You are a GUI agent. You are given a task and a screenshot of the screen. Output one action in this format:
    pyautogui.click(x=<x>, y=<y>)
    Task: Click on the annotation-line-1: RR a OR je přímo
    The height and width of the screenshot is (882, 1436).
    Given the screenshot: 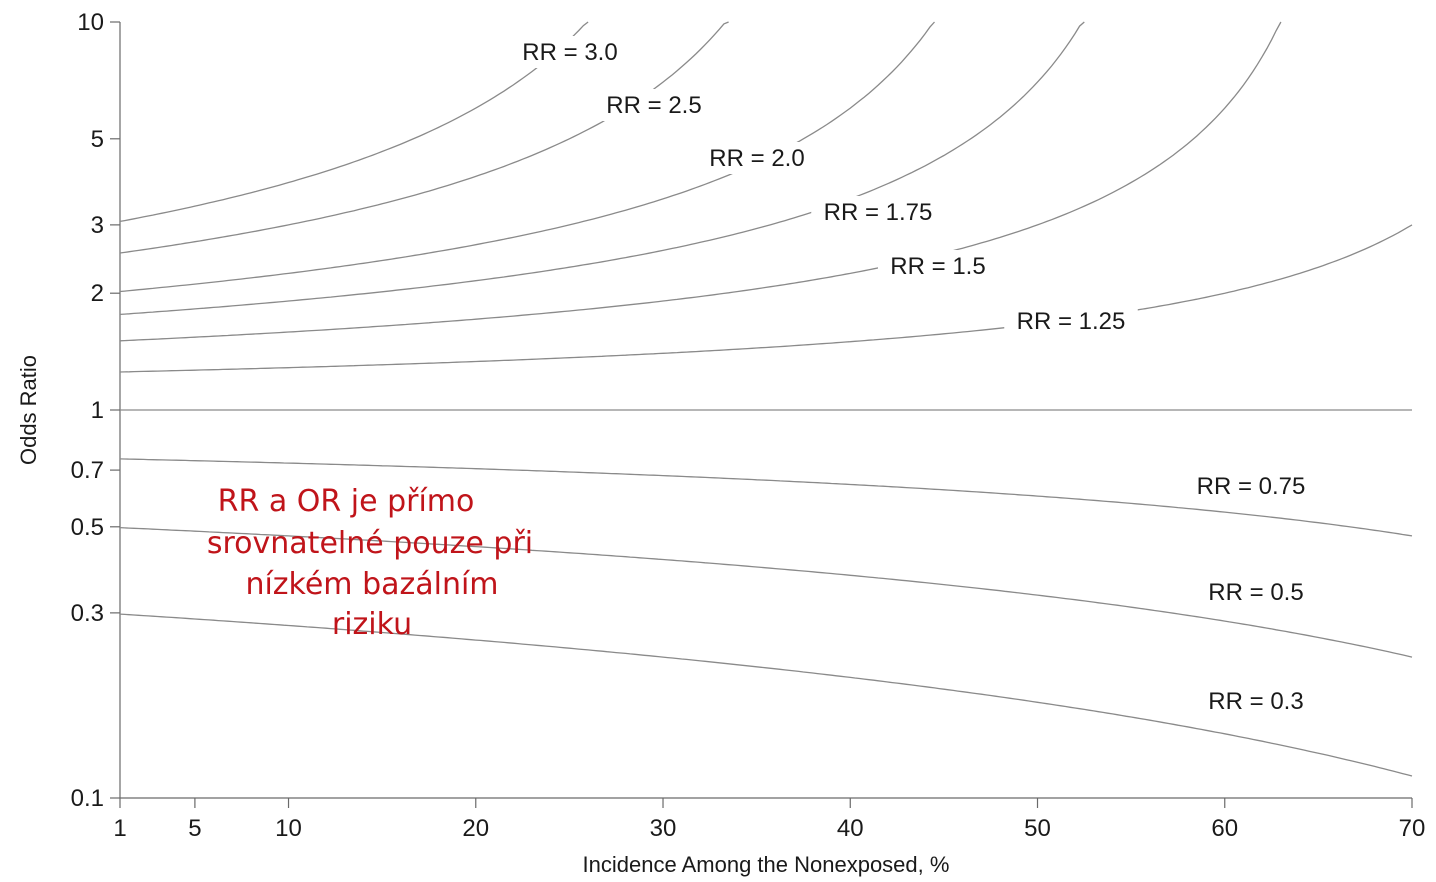 What is the action you would take?
    pyautogui.click(x=346, y=501)
    